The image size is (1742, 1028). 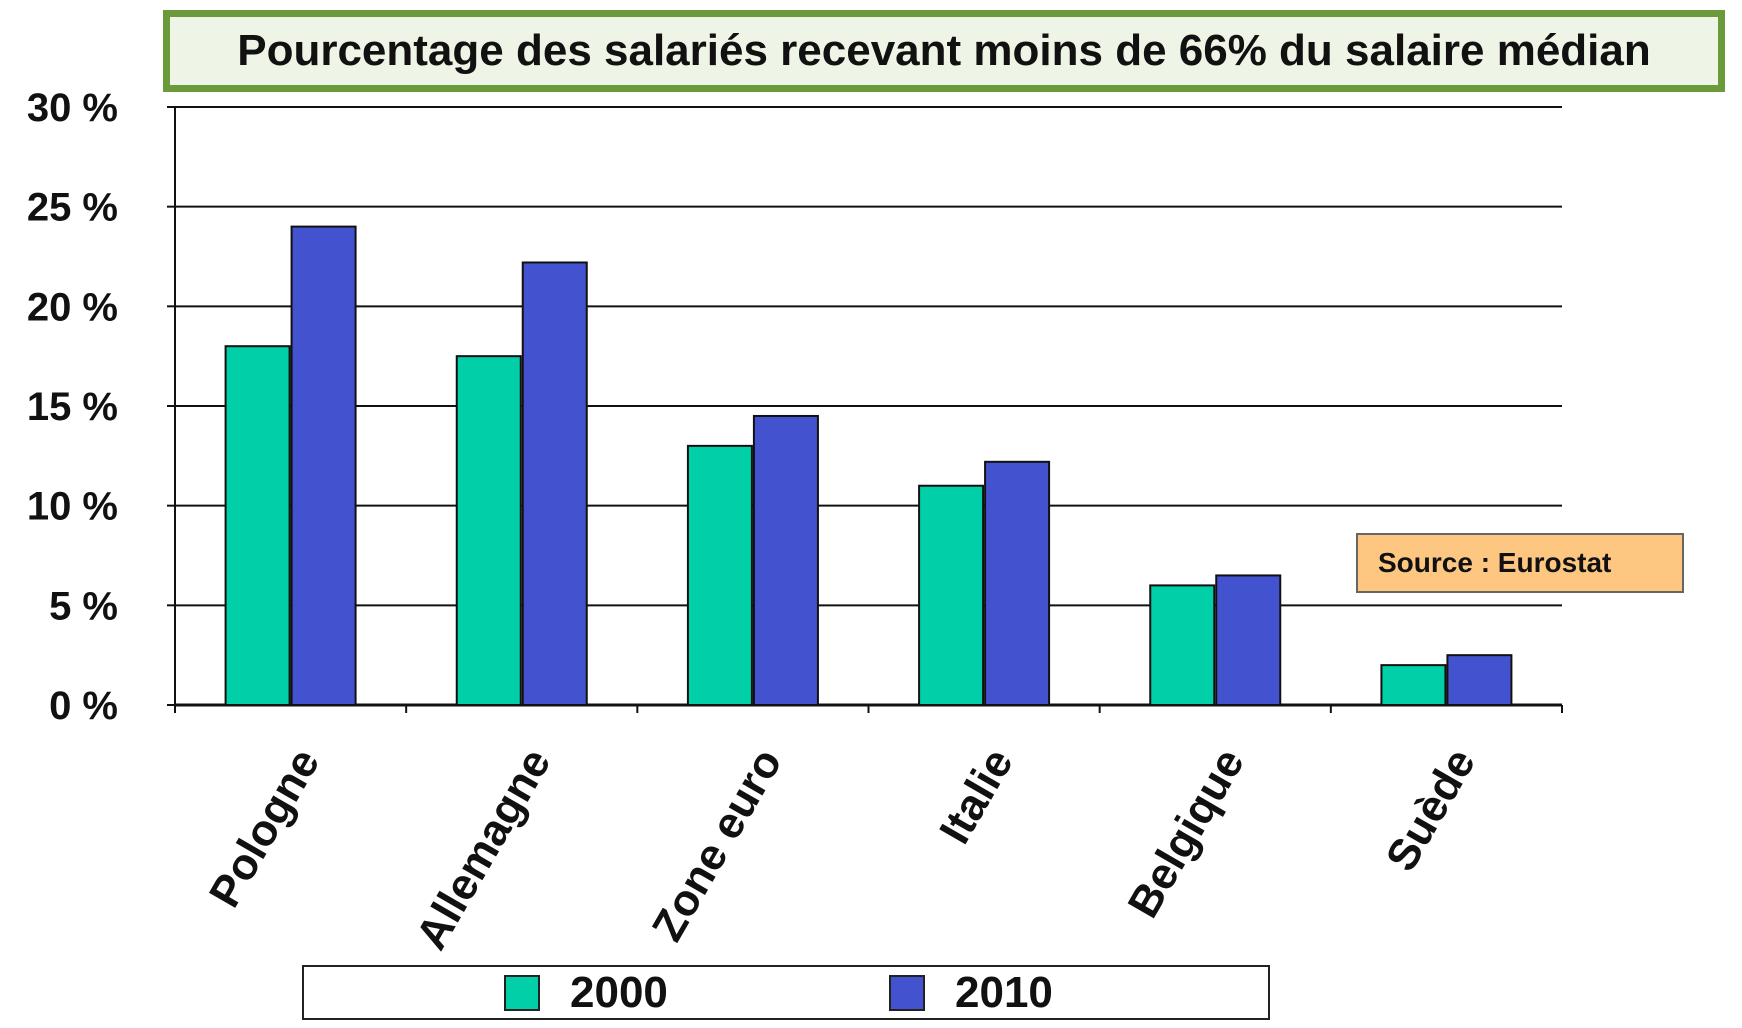 I want to click on bar-2000-belgique, so click(x=1182, y=645).